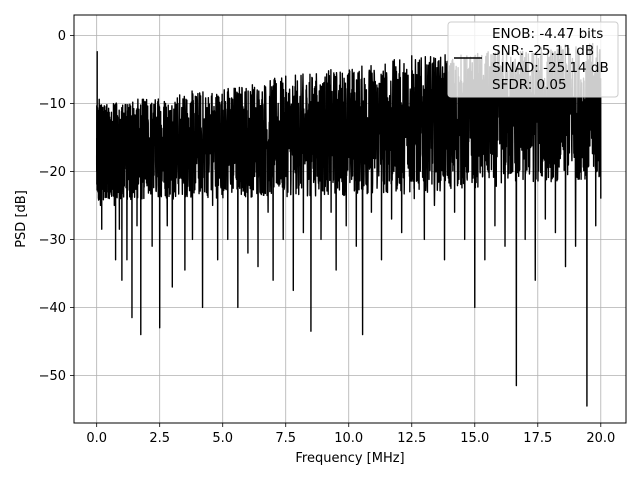 The image size is (640, 480). Describe the element at coordinates (529, 85) in the screenshot. I see `legend-entry: SFDR: 0.05` at that location.